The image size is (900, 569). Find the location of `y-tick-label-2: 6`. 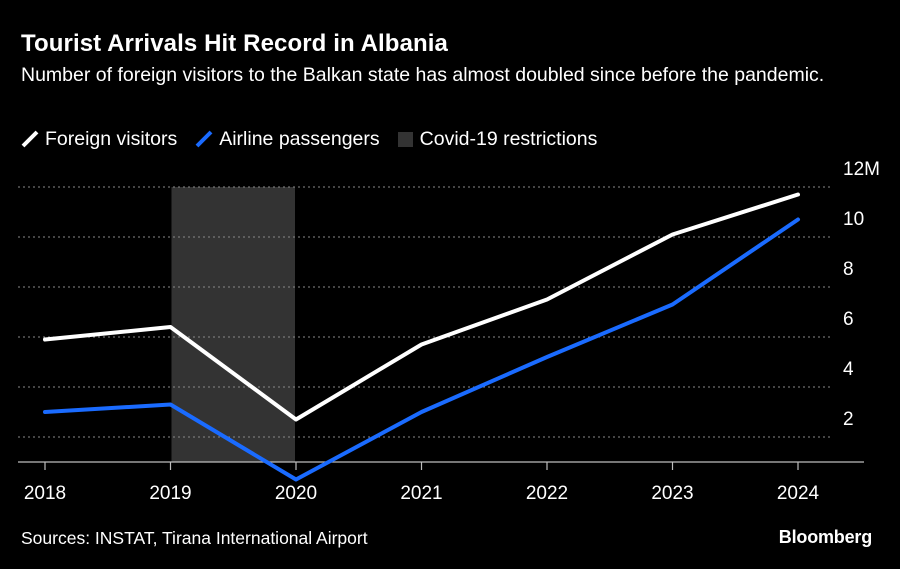

y-tick-label-2: 6 is located at coordinates (848, 319).